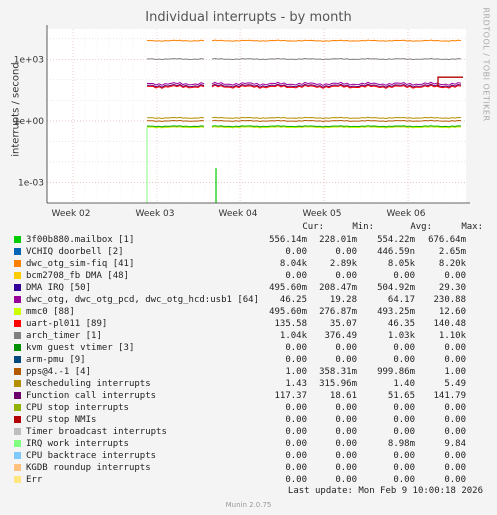 Image resolution: width=497 pixels, height=515 pixels. Describe the element at coordinates (293, 300) in the screenshot. I see `legend-cur: 46.25` at that location.